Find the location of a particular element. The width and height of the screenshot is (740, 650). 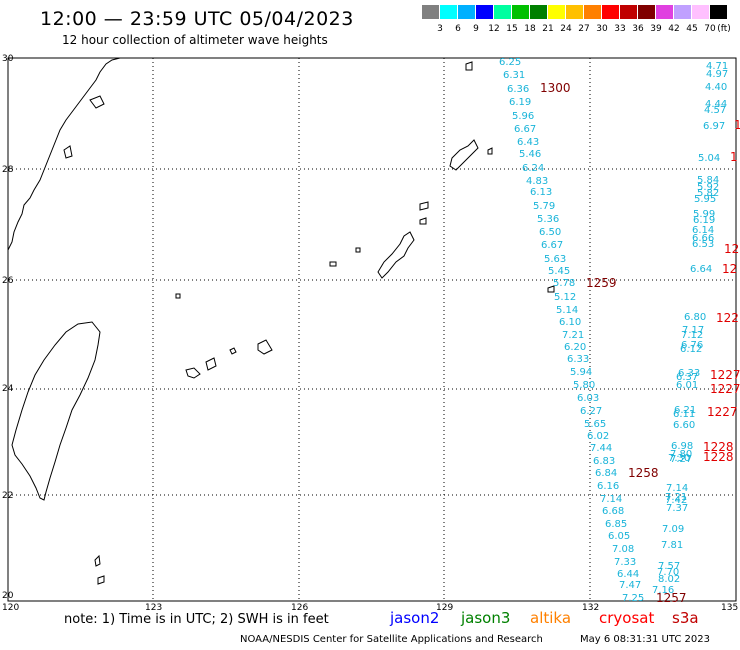

wave-height-value: 6.10 is located at coordinates (570, 322).